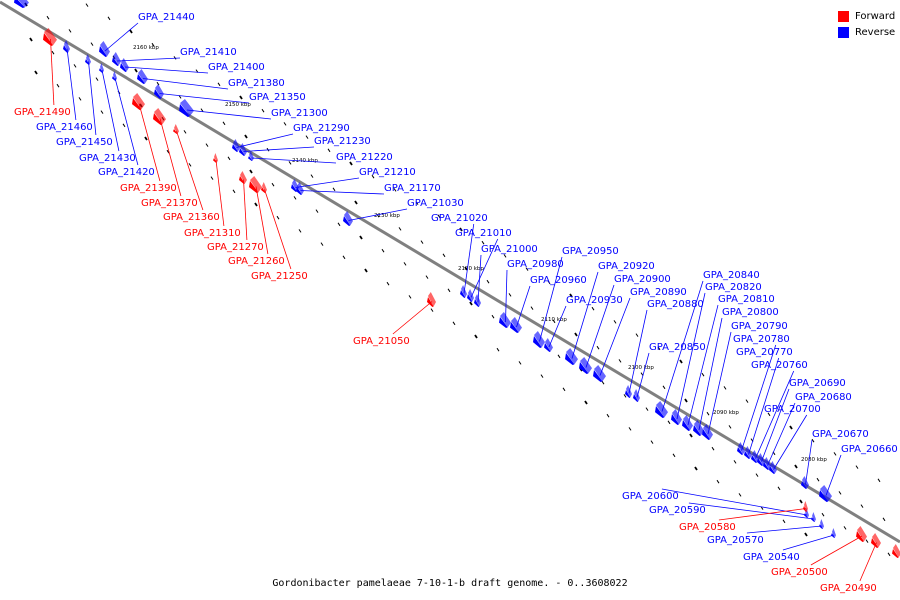 This screenshot has height=600, width=900. Describe the element at coordinates (64, 127) in the screenshot. I see `gene-label: GPA_21460` at that location.